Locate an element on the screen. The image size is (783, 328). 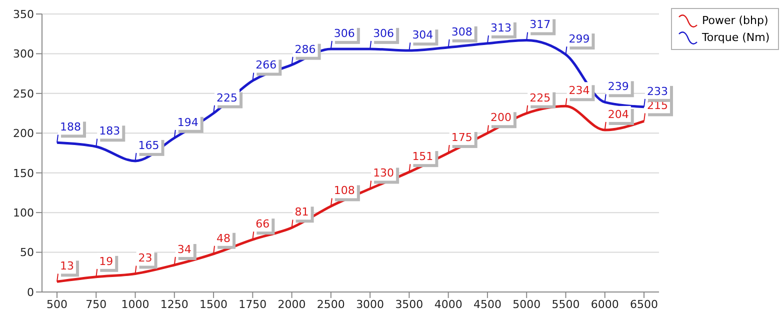
data-label: 313 is located at coordinates (501, 27).